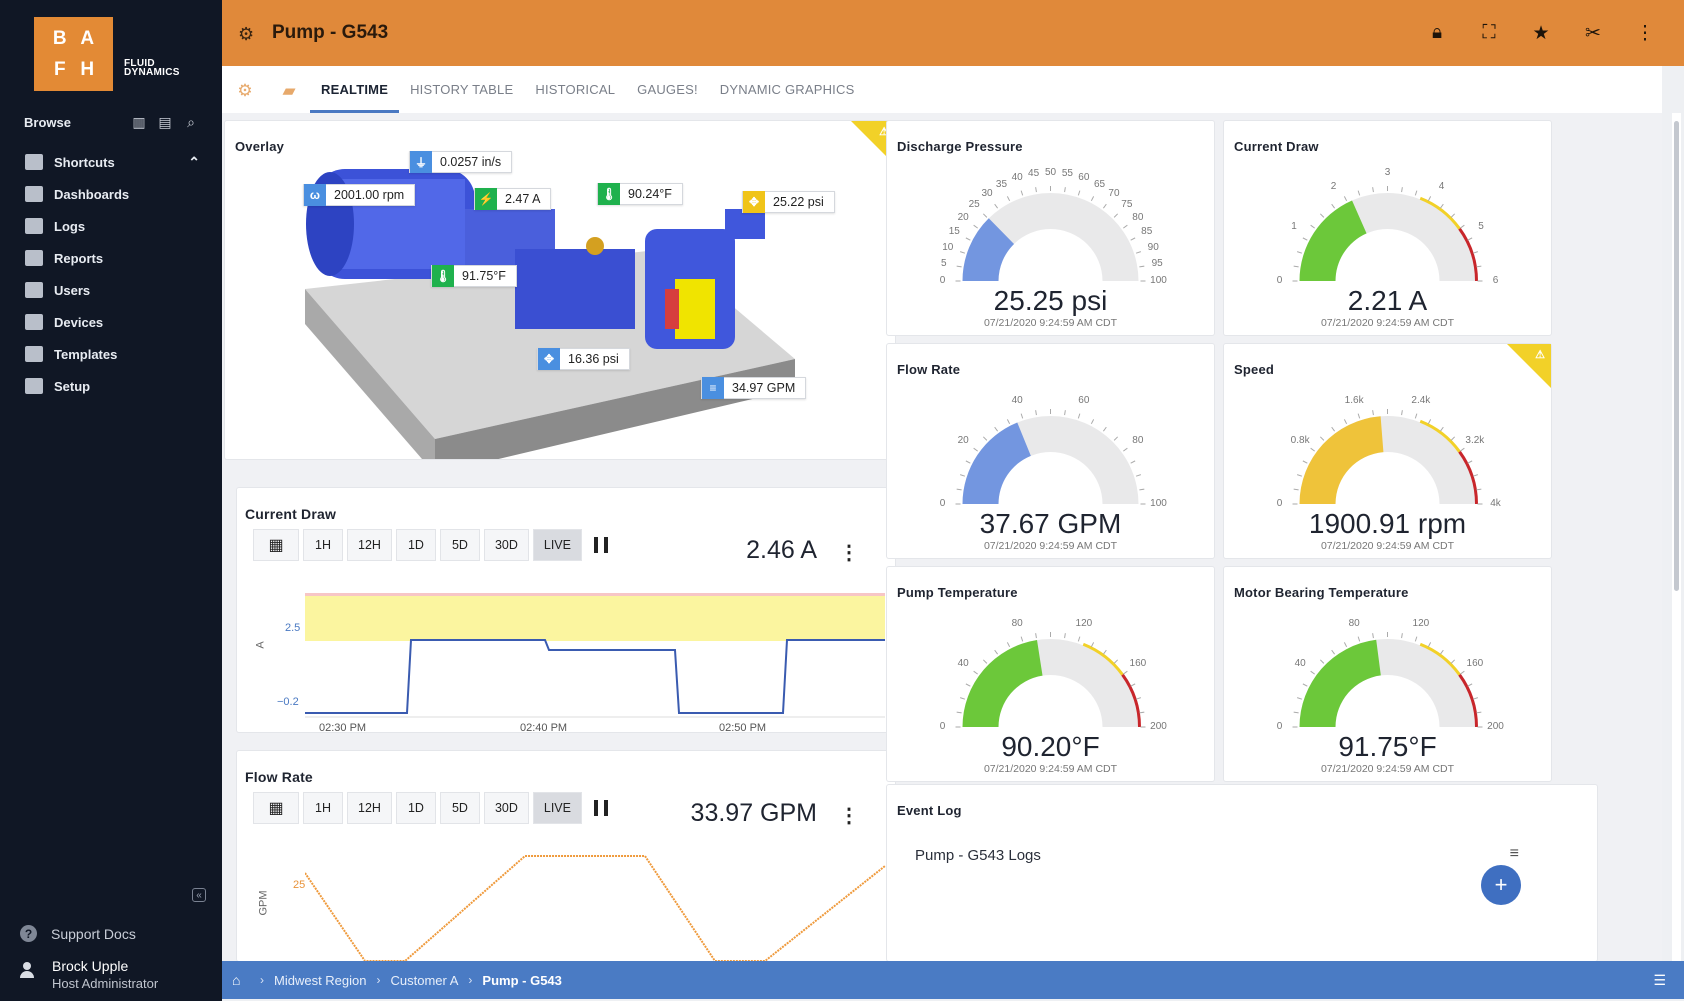 This screenshot has width=1684, height=1001. Describe the element at coordinates (1158, 503) in the screenshot. I see `gauge-tick-label: 100` at that location.